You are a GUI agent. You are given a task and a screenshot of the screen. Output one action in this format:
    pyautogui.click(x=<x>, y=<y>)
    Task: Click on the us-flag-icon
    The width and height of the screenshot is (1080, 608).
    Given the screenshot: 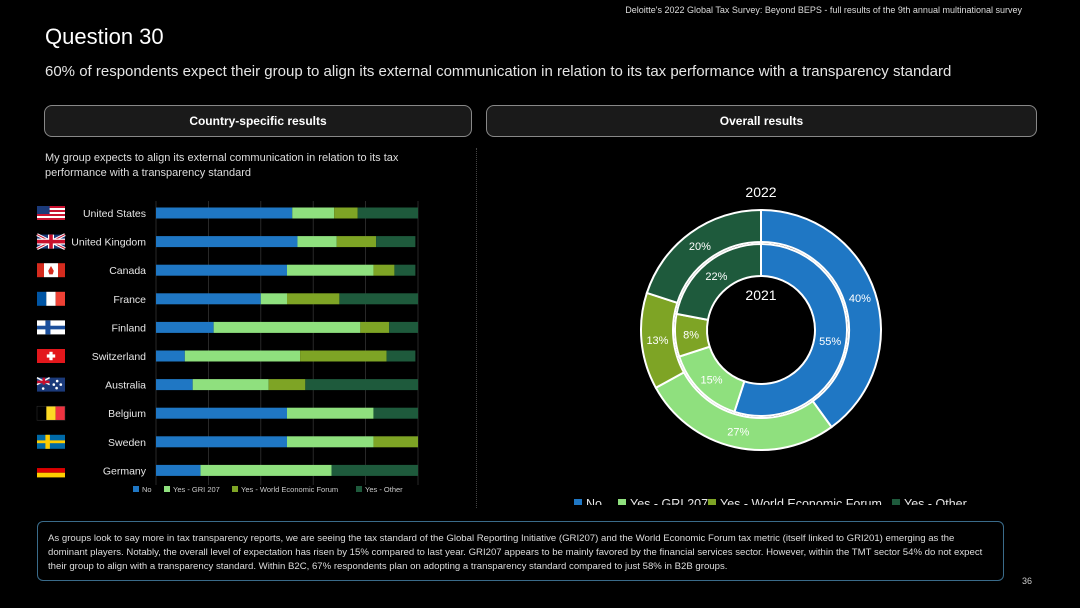 What is the action you would take?
    pyautogui.click(x=51, y=213)
    